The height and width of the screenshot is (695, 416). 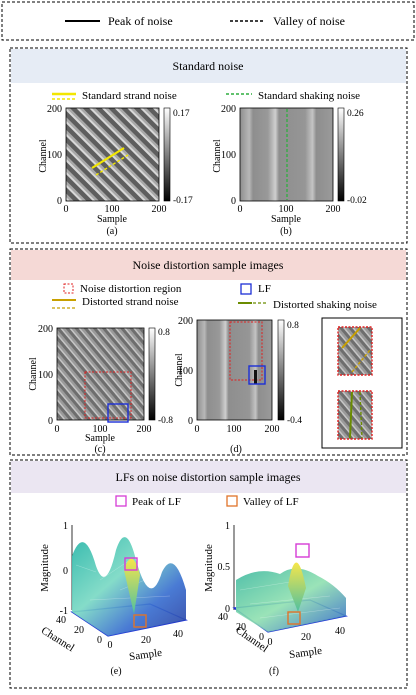 What do you see at coordinates (167, 154) in the screenshot?
I see `plot-a-colorbar` at bounding box center [167, 154].